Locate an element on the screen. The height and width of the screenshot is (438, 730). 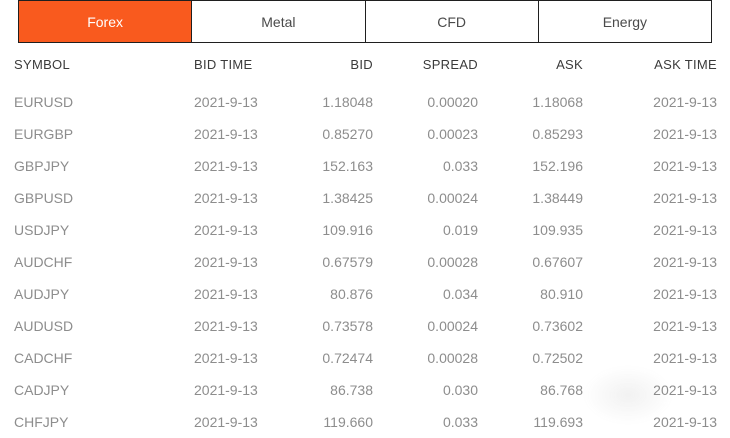
cell-ask: 0.72502 is located at coordinates (557, 358).